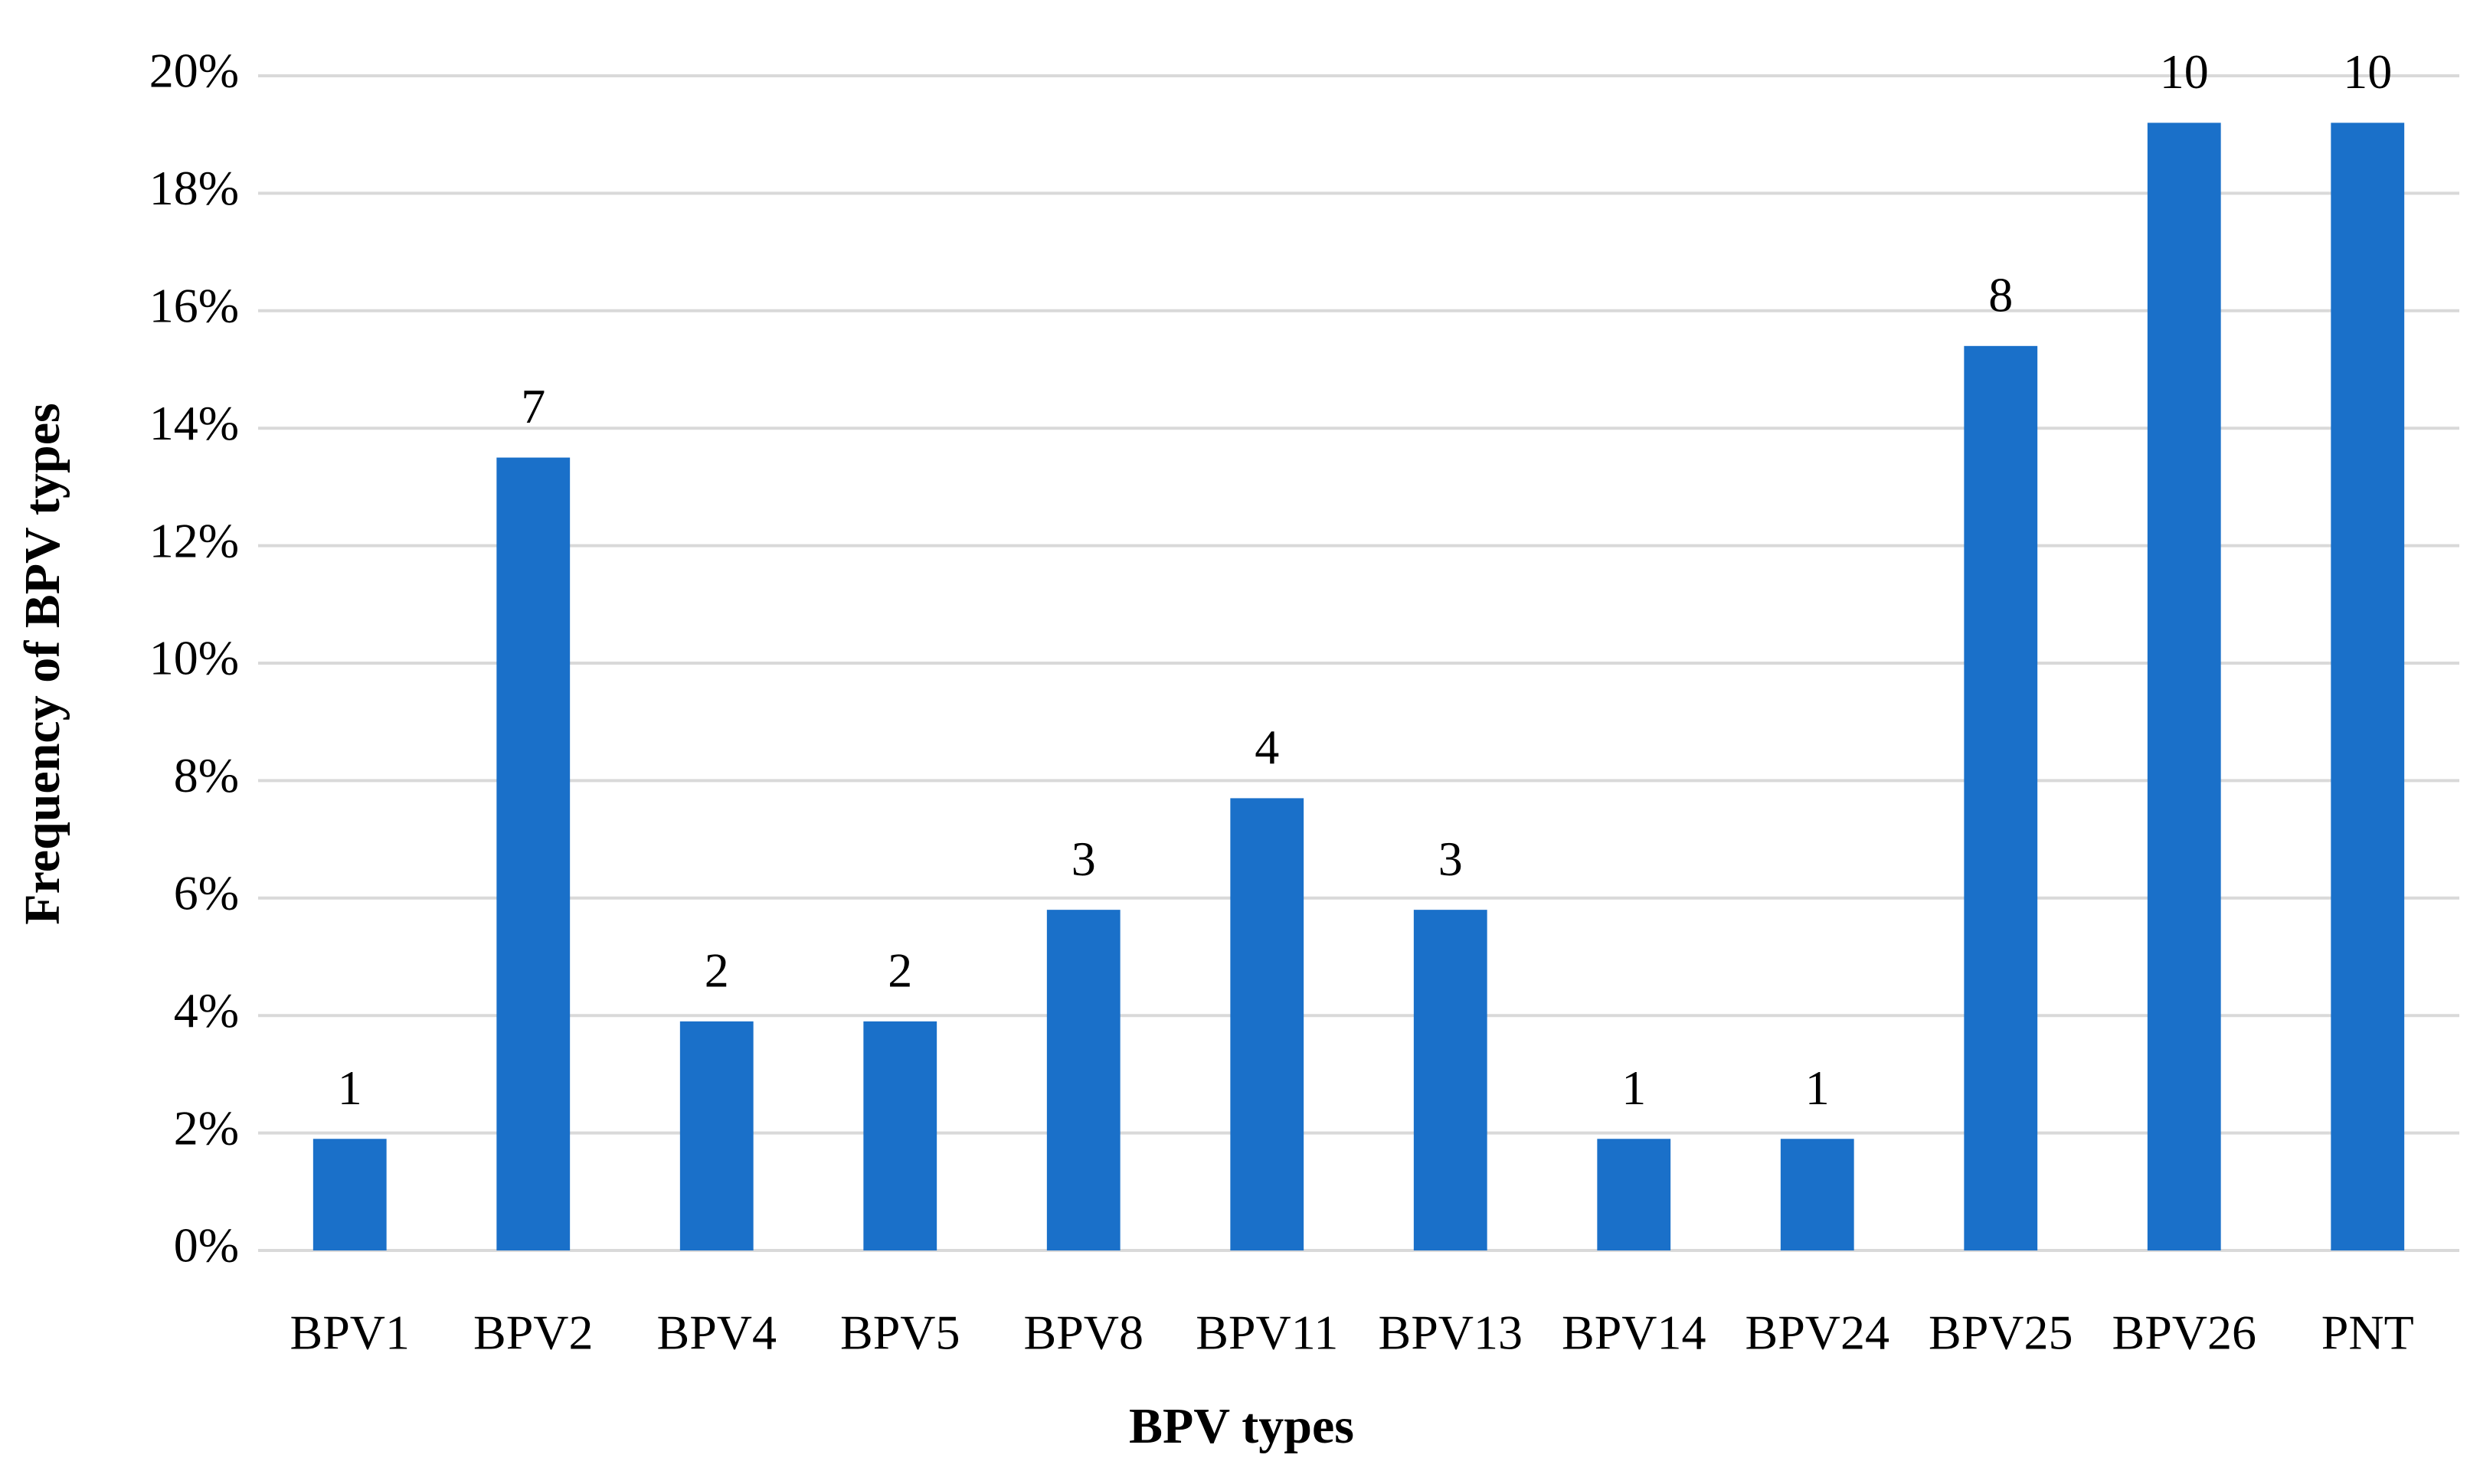 This screenshot has height=1484, width=2480. Describe the element at coordinates (207, 775) in the screenshot. I see `y-tick-label: 8%` at that location.